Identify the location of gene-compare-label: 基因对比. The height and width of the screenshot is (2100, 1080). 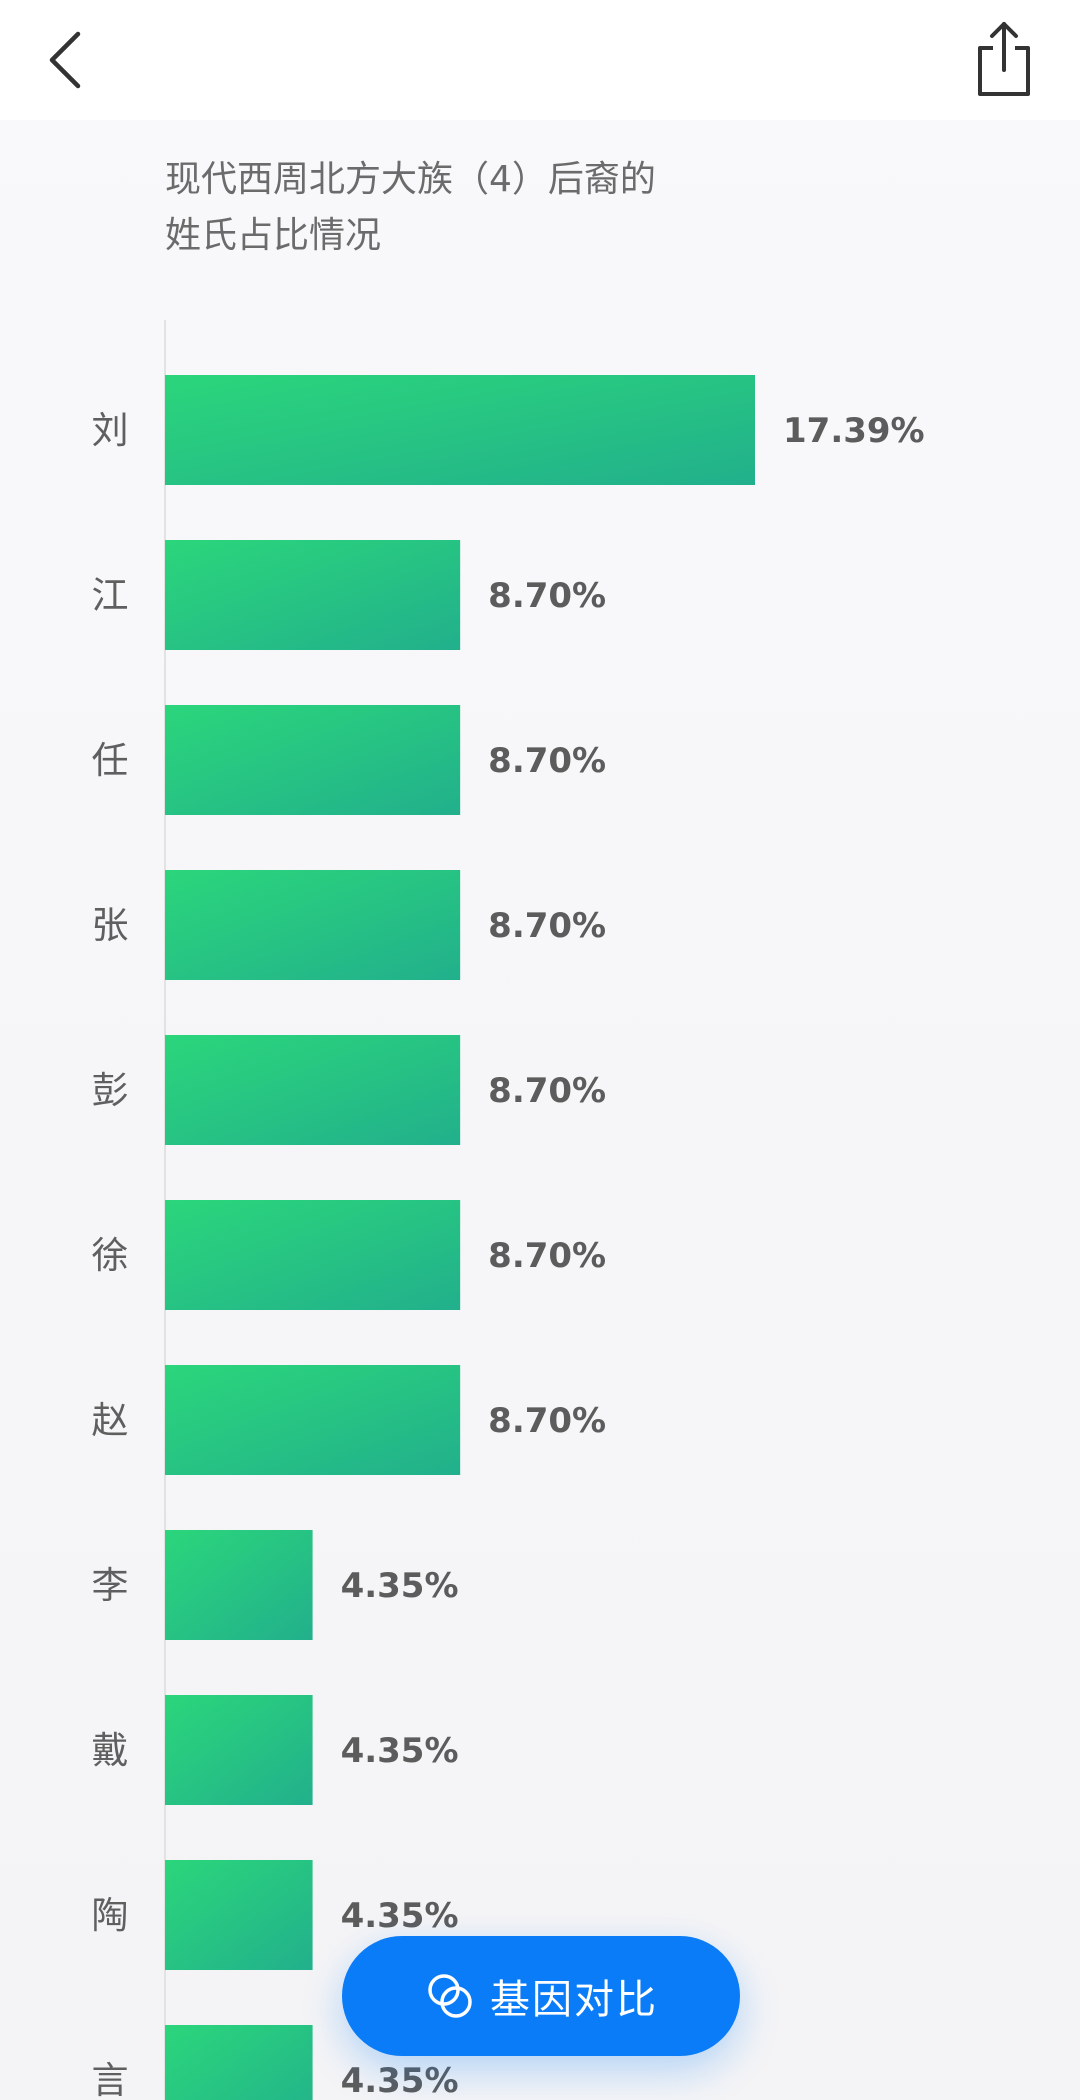
(574, 2000).